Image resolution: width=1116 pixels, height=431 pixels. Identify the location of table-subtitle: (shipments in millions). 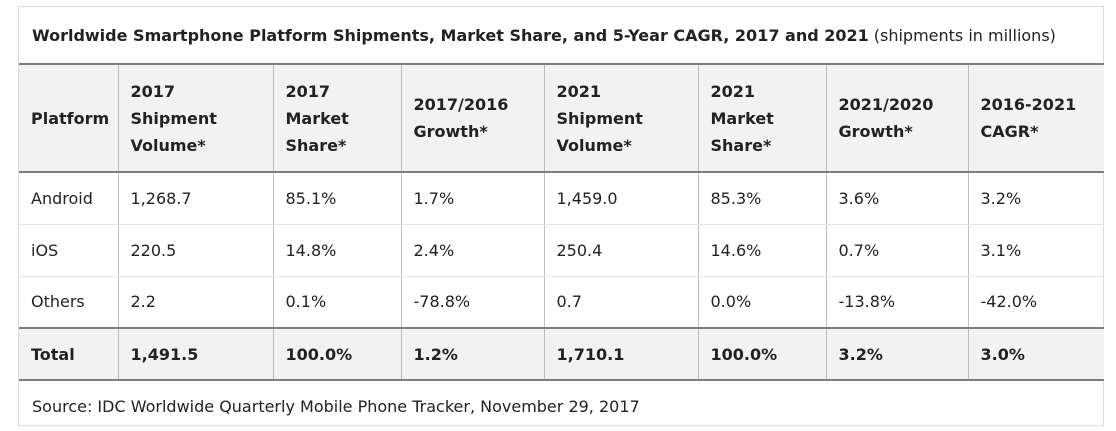
(964, 35).